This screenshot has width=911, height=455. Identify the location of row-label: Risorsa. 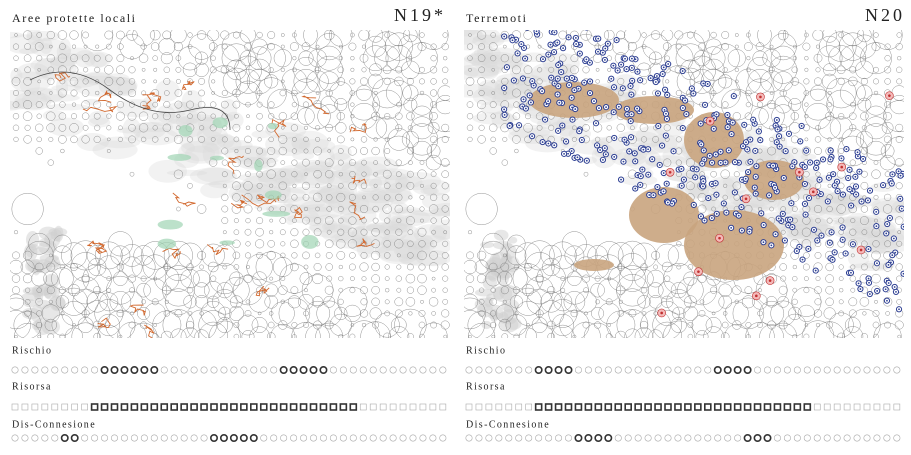
(32, 386).